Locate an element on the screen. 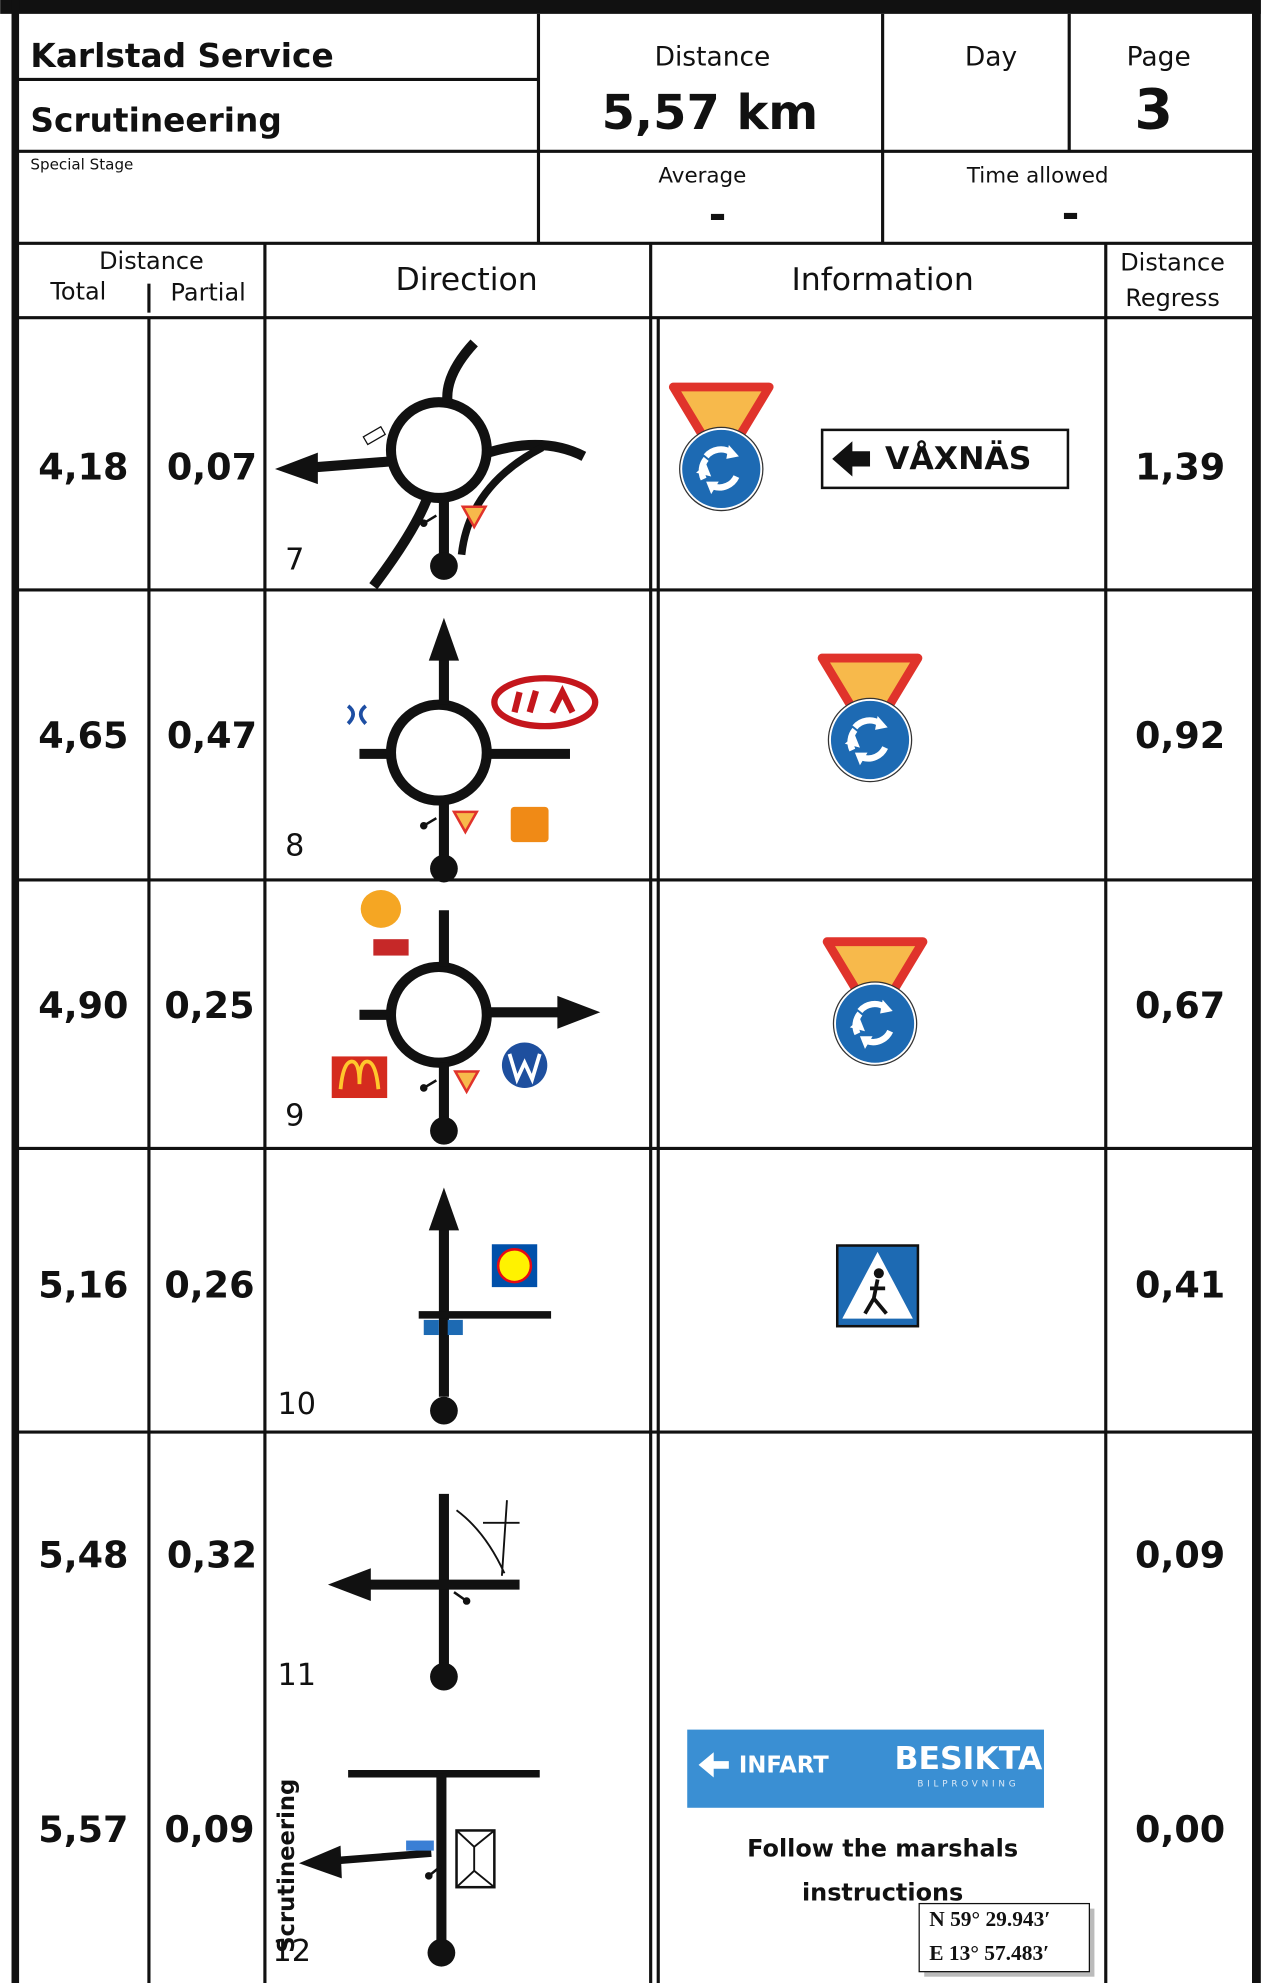 This screenshot has height=1983, width=1261. tulip-number: 7 is located at coordinates (294, 559).